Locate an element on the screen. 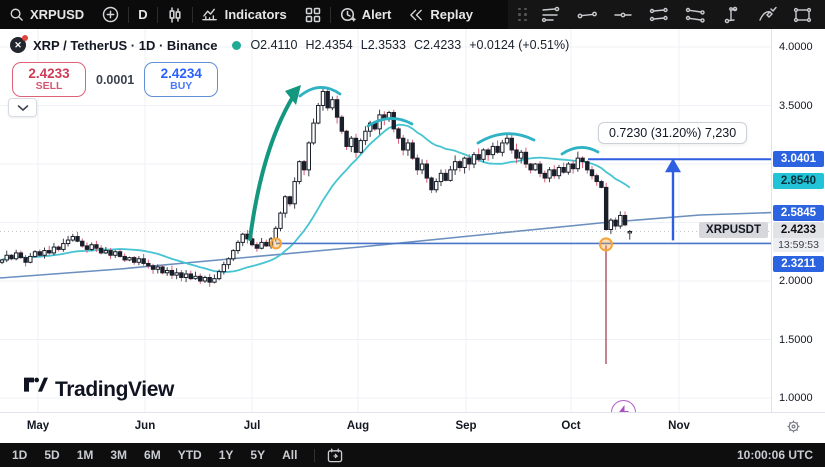 The height and width of the screenshot is (467, 825). alert-clock-icon is located at coordinates (348, 15).